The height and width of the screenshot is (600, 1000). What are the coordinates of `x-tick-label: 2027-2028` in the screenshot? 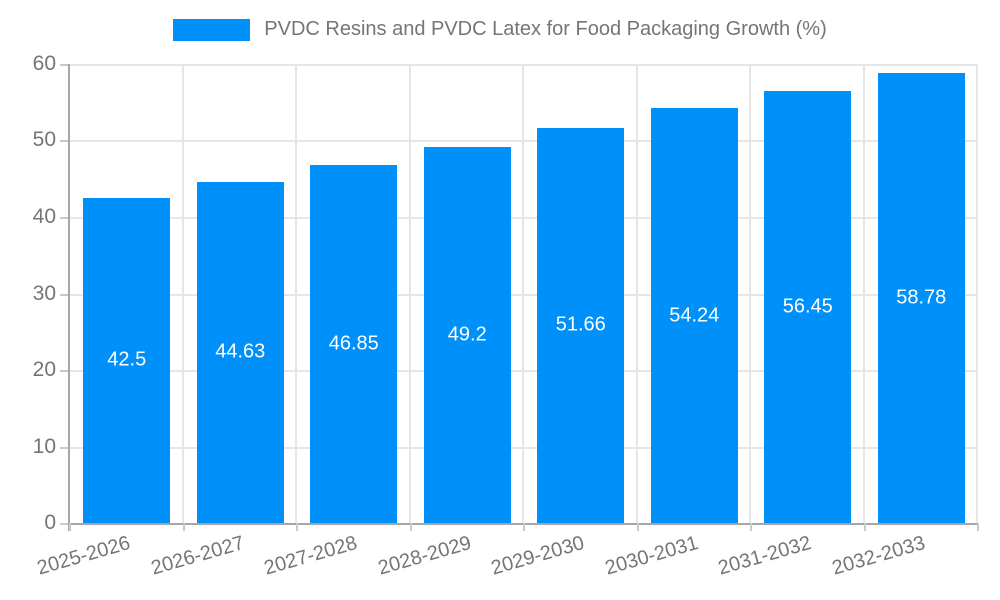 It's located at (310, 556).